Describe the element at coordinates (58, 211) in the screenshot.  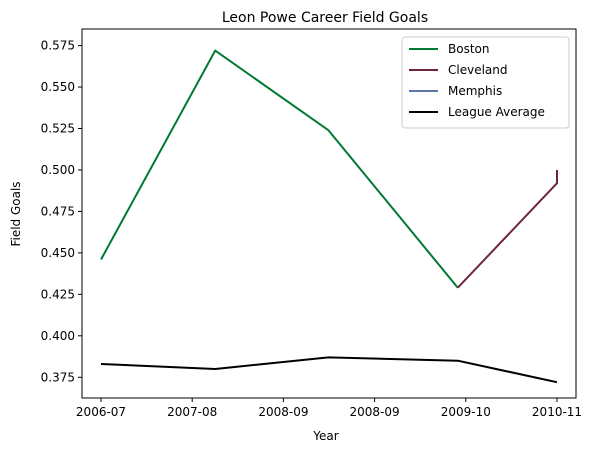
I see `y-tick-label: 0.475` at that location.